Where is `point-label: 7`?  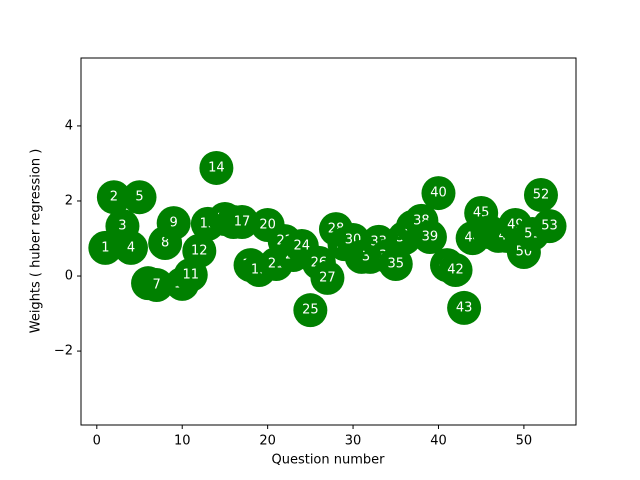
point-label: 7 is located at coordinates (156, 285).